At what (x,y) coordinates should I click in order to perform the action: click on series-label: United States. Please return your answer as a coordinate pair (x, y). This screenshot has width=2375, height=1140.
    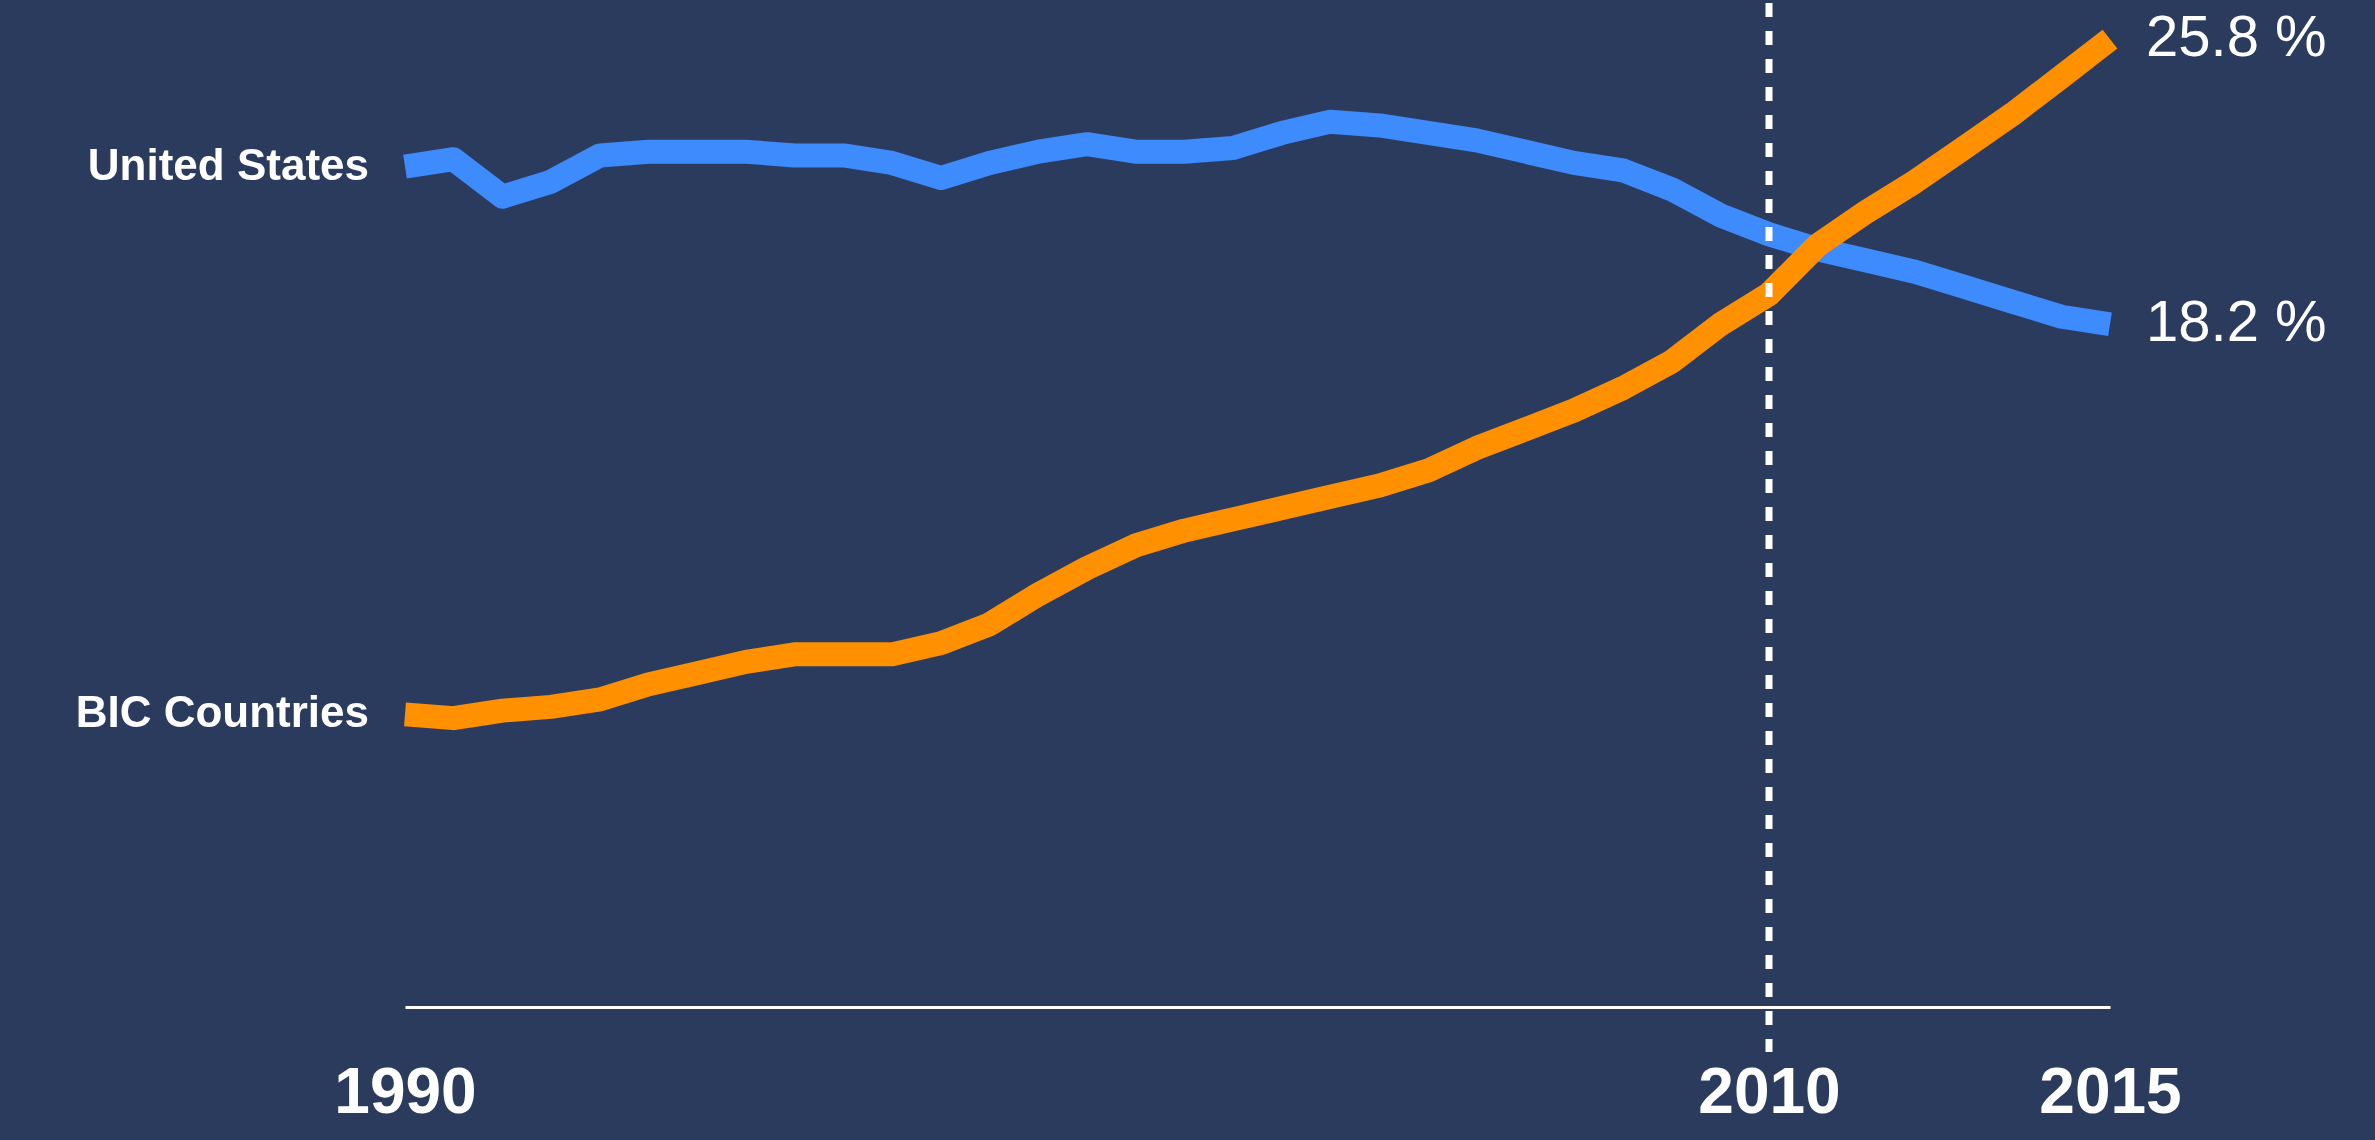
    Looking at the image, I should click on (228, 164).